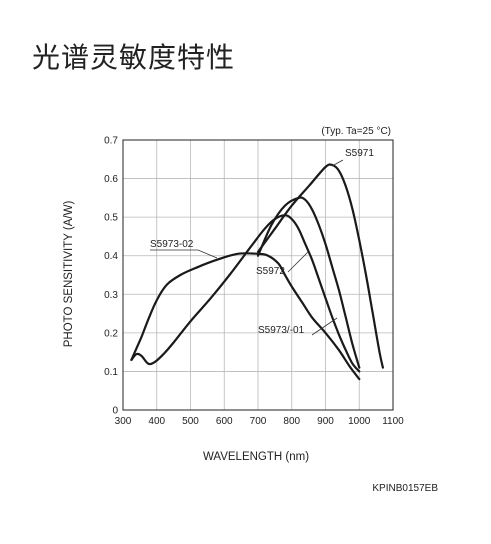  I want to click on series-label: S5973/-01, so click(281, 330).